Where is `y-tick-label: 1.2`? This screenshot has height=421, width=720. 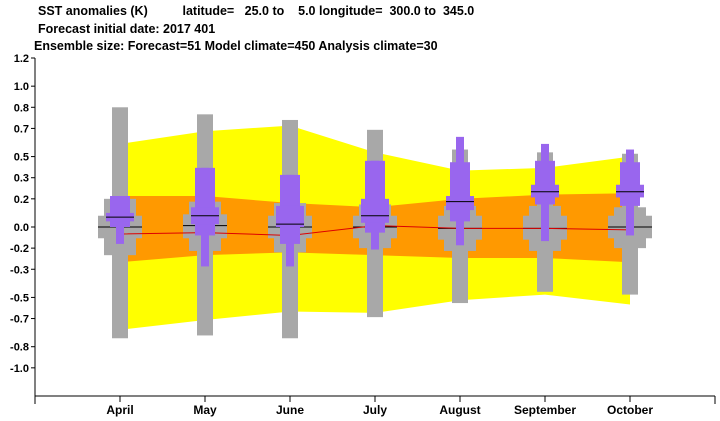 y-tick-label: 1.2 is located at coordinates (21, 59).